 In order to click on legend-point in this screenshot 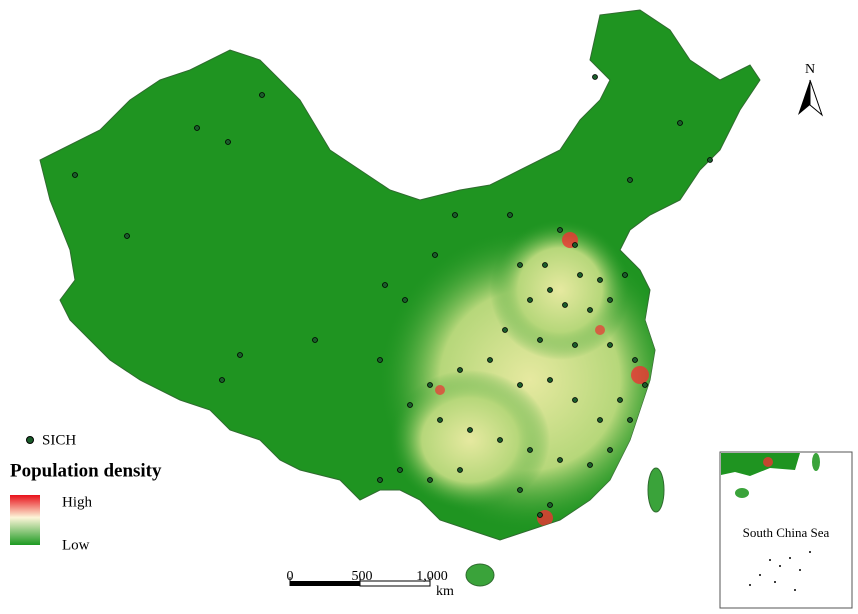, I will do `click(30, 440)`.